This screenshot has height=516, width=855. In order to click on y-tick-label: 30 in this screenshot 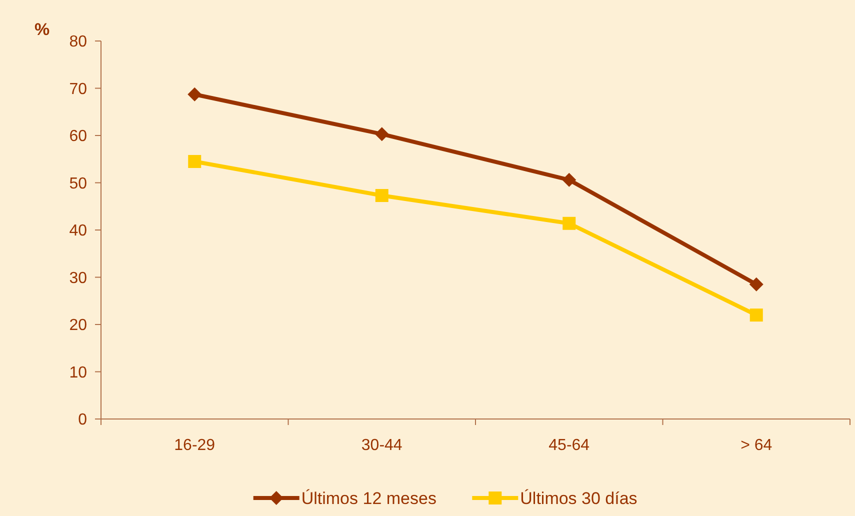, I will do `click(78, 278)`.